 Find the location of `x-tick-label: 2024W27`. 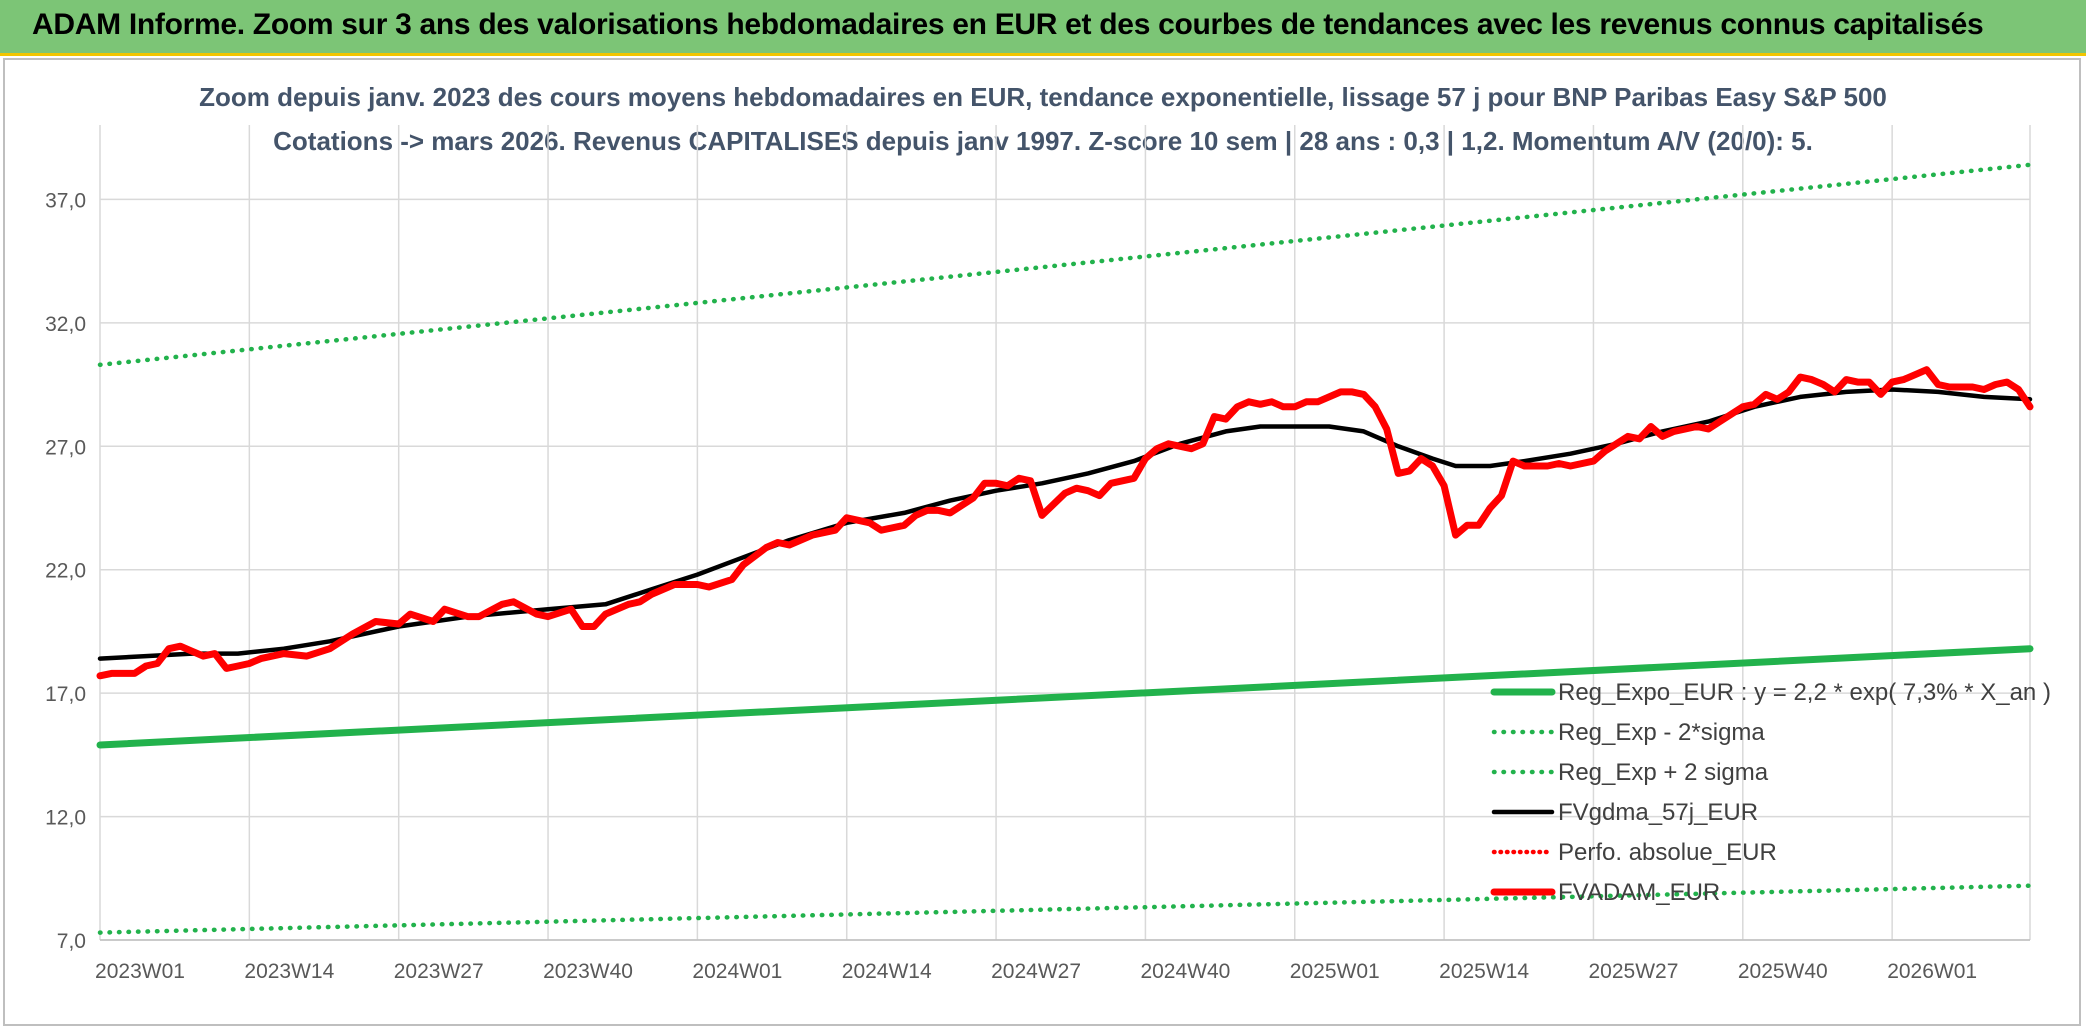

x-tick-label: 2024W27 is located at coordinates (1036, 971).